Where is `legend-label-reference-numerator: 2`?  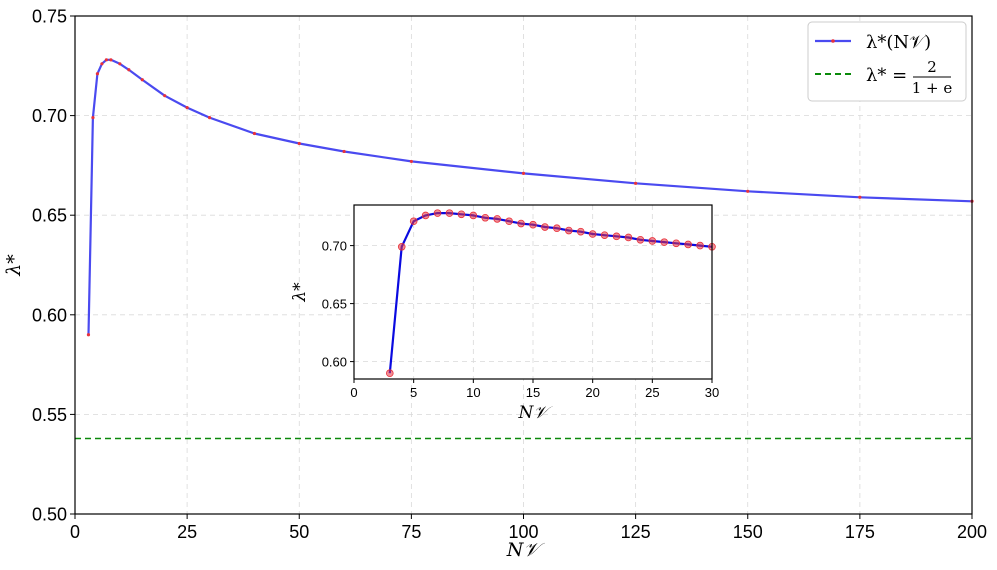
legend-label-reference-numerator: 2 is located at coordinates (932, 67).